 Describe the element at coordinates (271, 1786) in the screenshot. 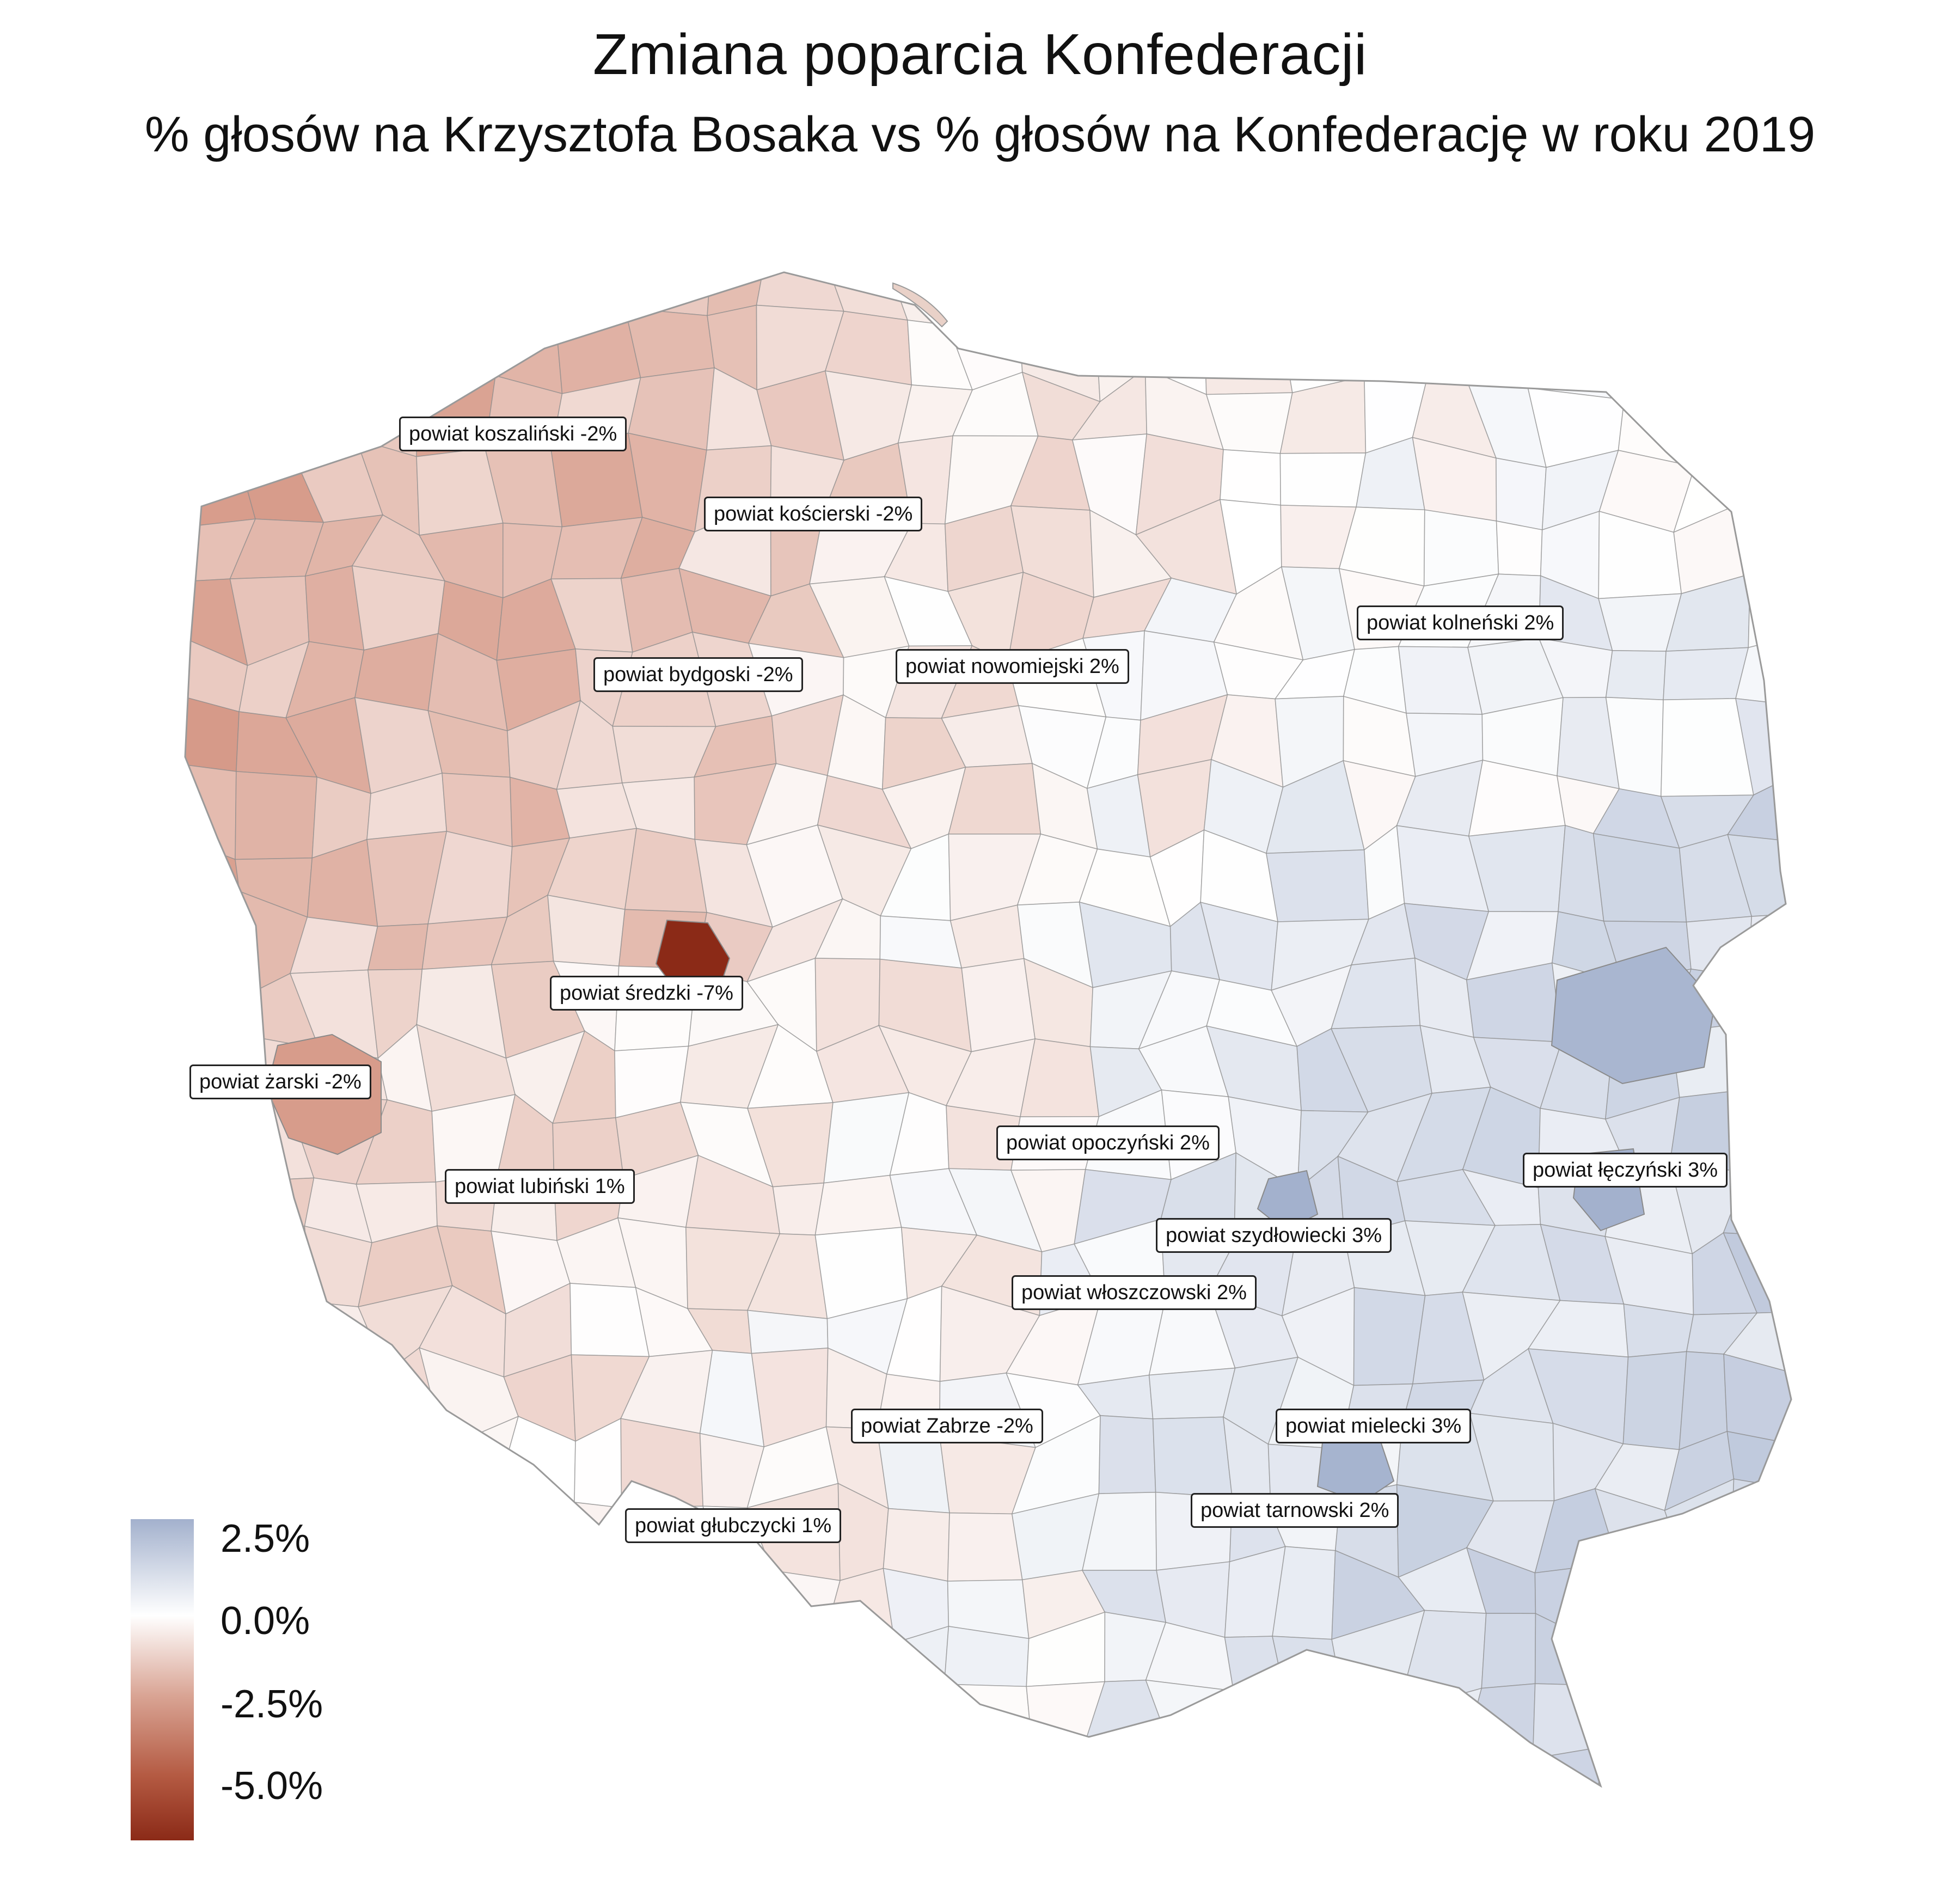

I see `legend-label-3: -5.0%` at that location.